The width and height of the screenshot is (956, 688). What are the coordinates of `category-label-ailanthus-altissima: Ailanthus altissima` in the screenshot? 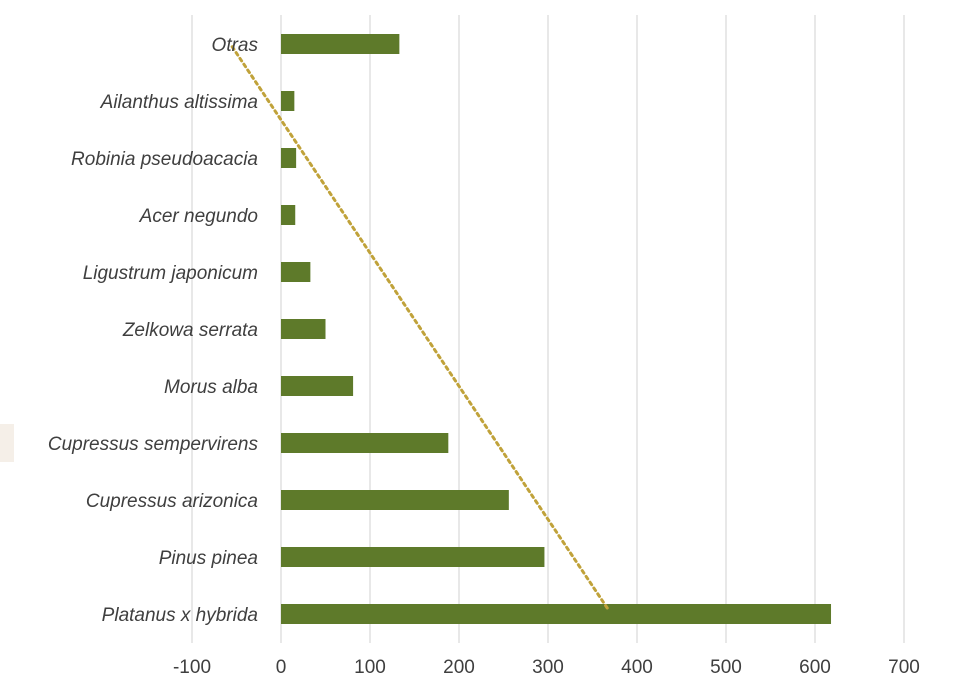 It's located at (179, 102).